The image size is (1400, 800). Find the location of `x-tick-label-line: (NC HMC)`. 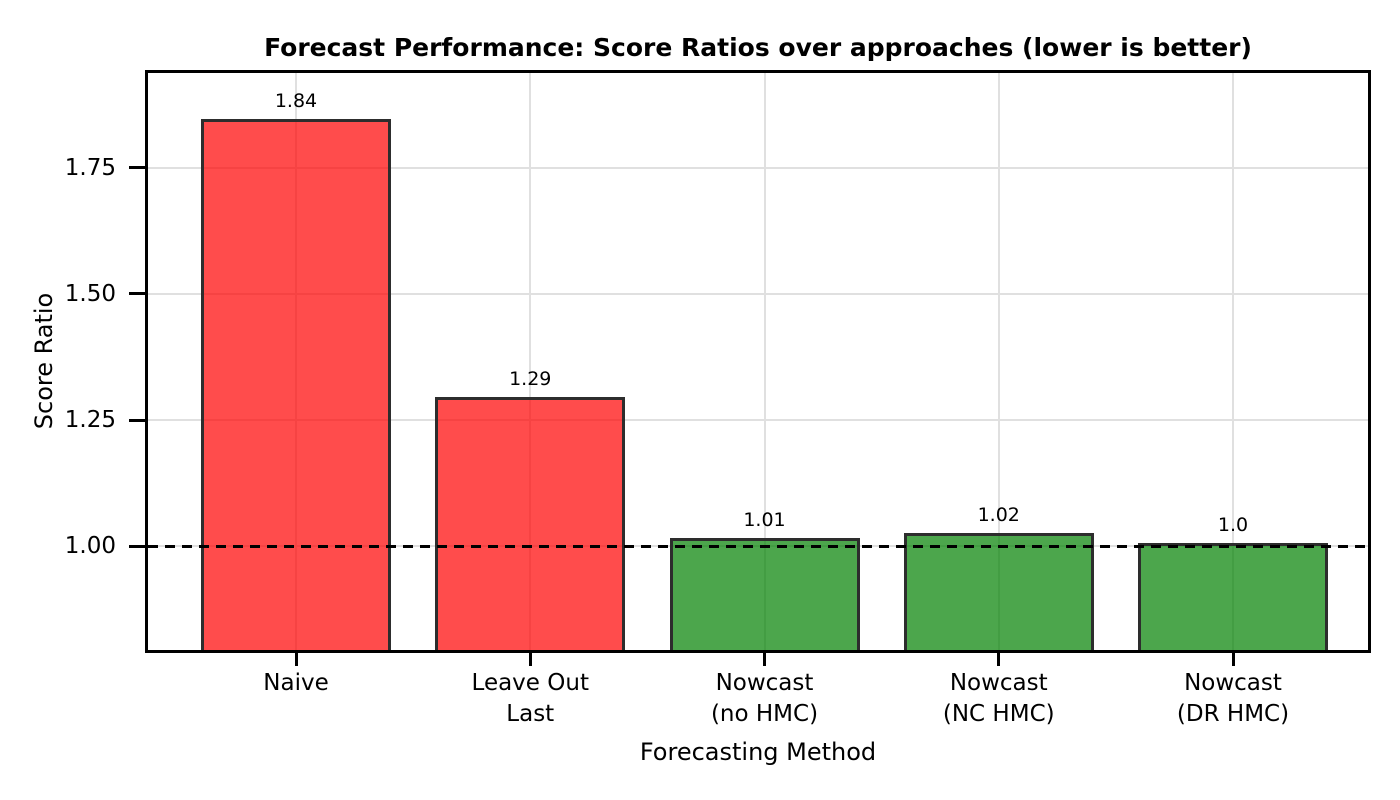

x-tick-label-line: (NC HMC) is located at coordinates (998, 714).